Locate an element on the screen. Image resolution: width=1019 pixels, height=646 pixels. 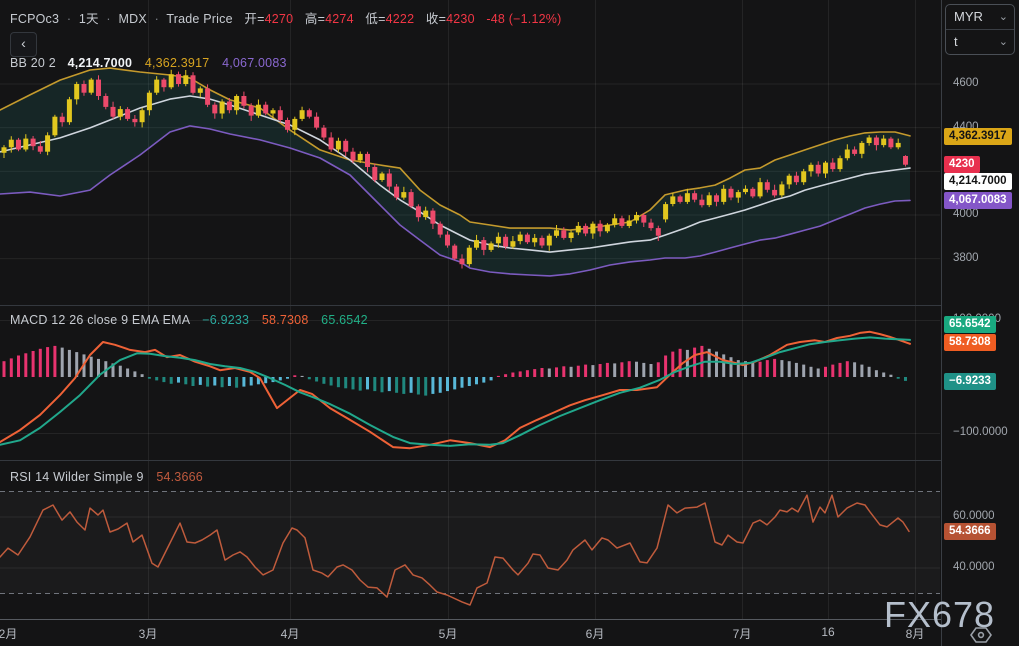
rsi-band is located at coordinates (470, 543).